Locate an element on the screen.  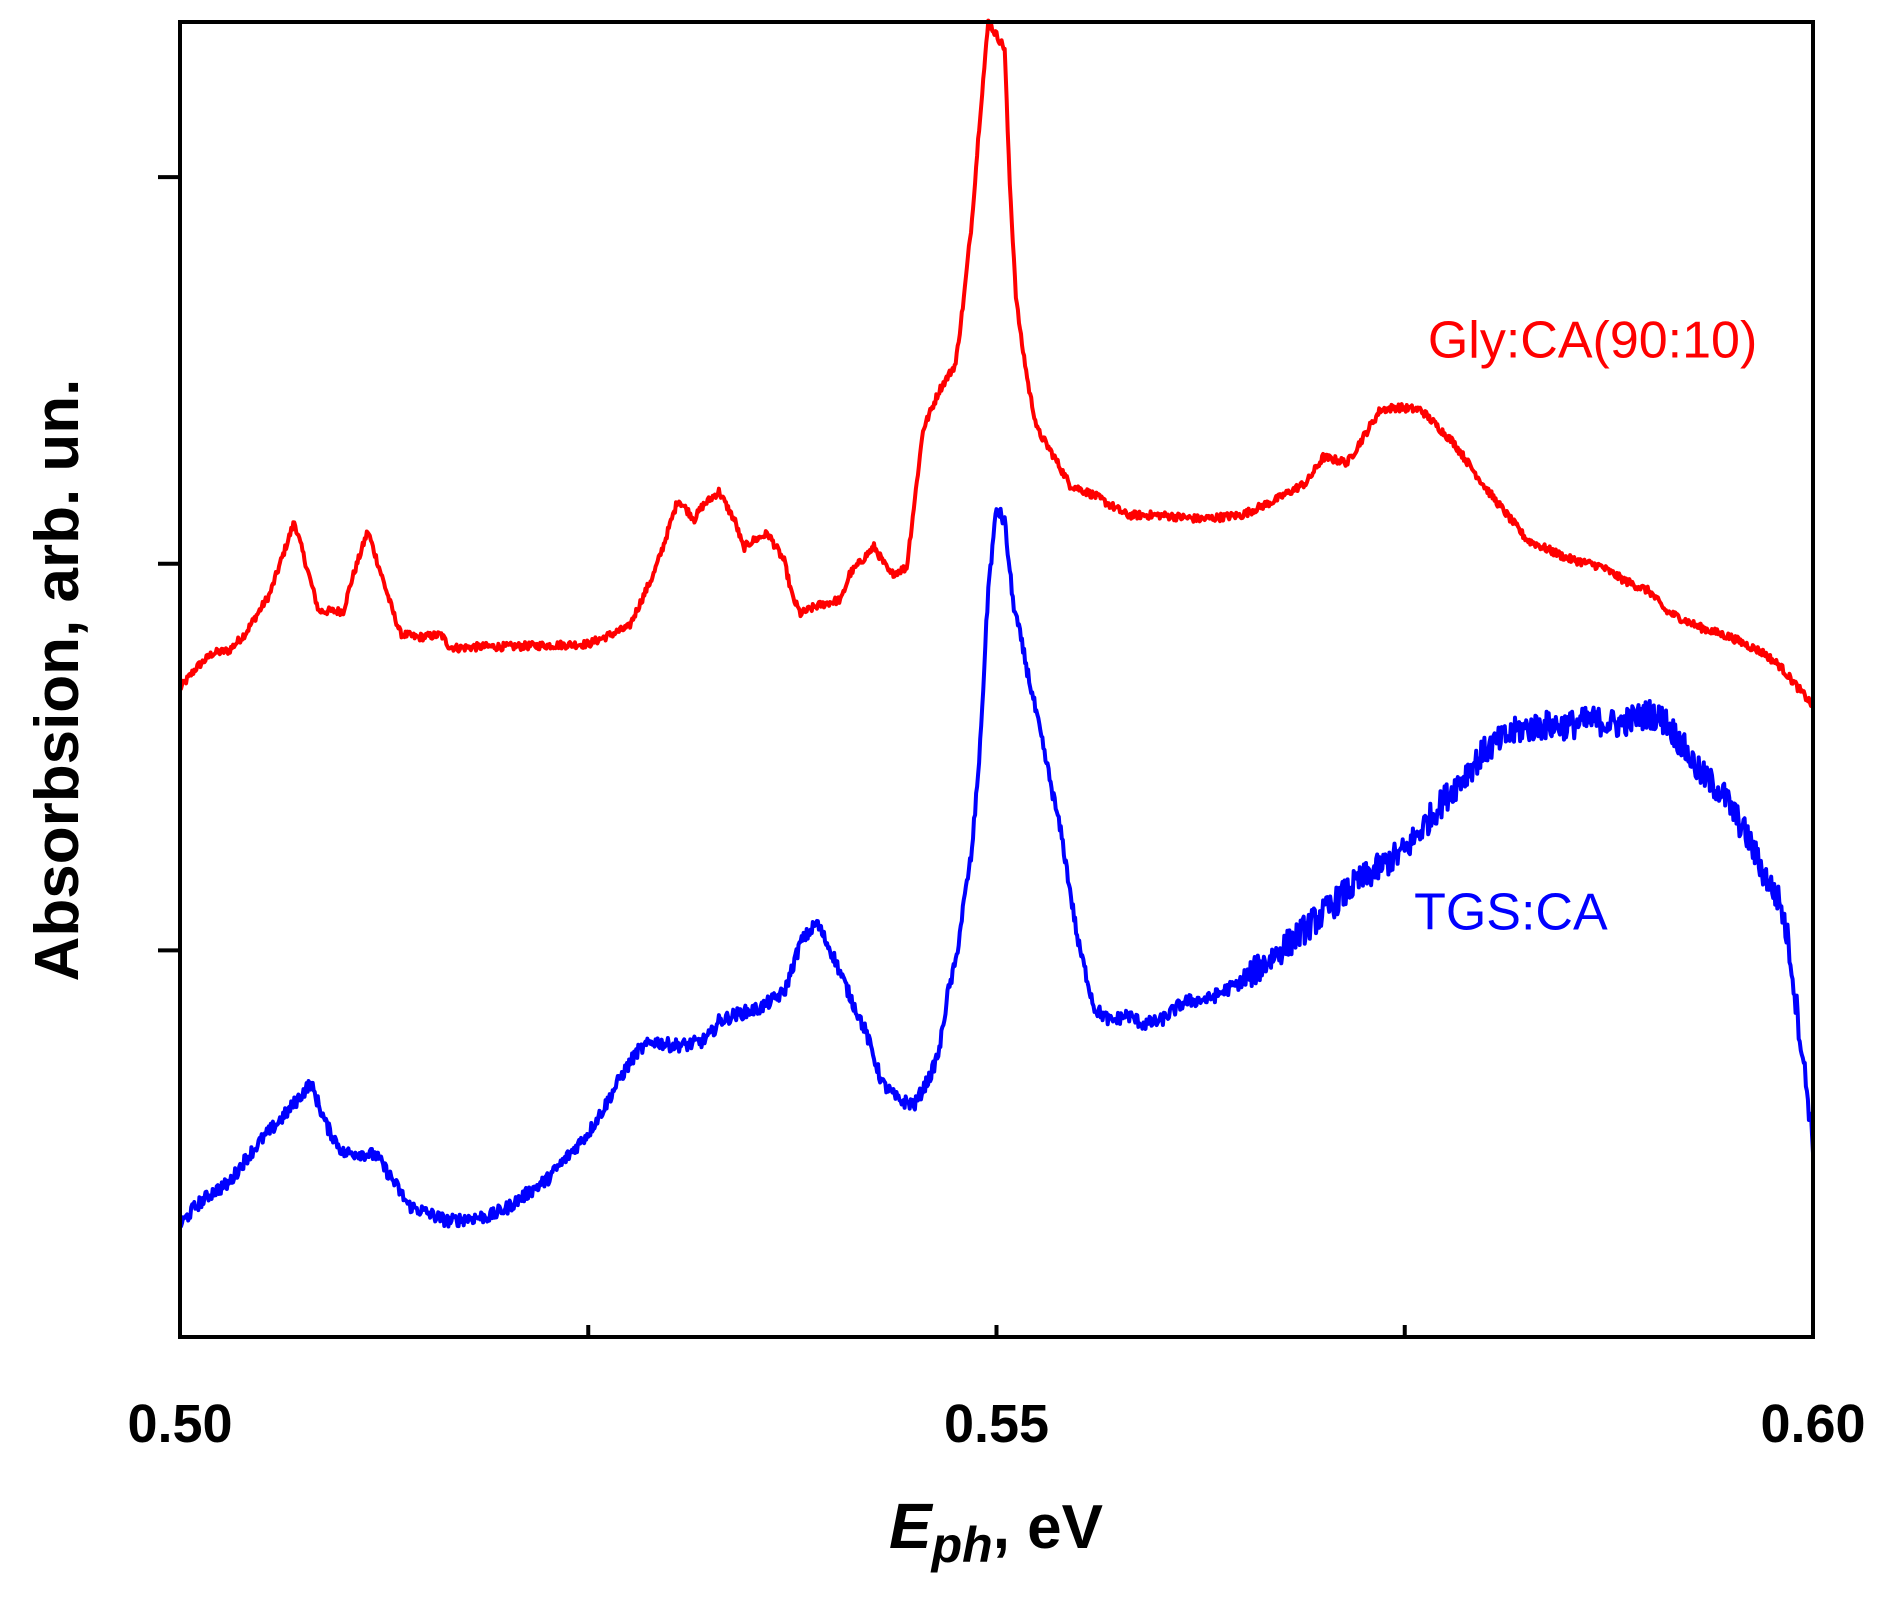
x-axis-subscript: ph is located at coordinates (961, 1545).